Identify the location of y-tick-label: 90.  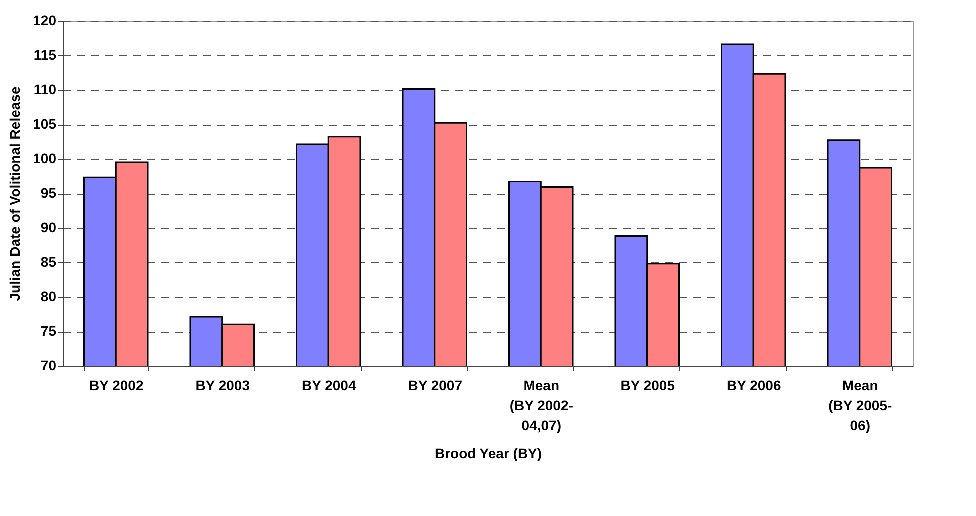
(48, 228).